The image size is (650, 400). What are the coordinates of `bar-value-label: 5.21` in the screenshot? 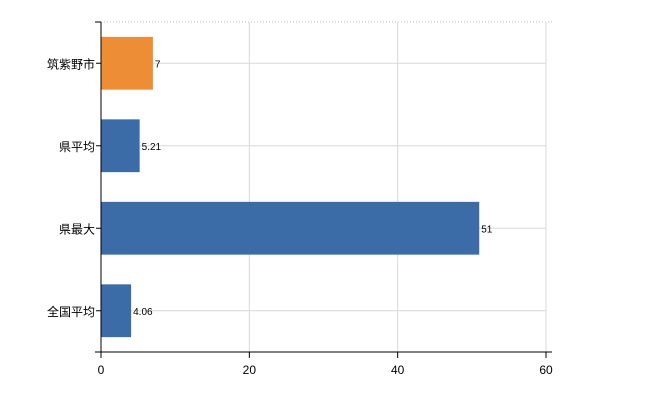 It's located at (152, 147).